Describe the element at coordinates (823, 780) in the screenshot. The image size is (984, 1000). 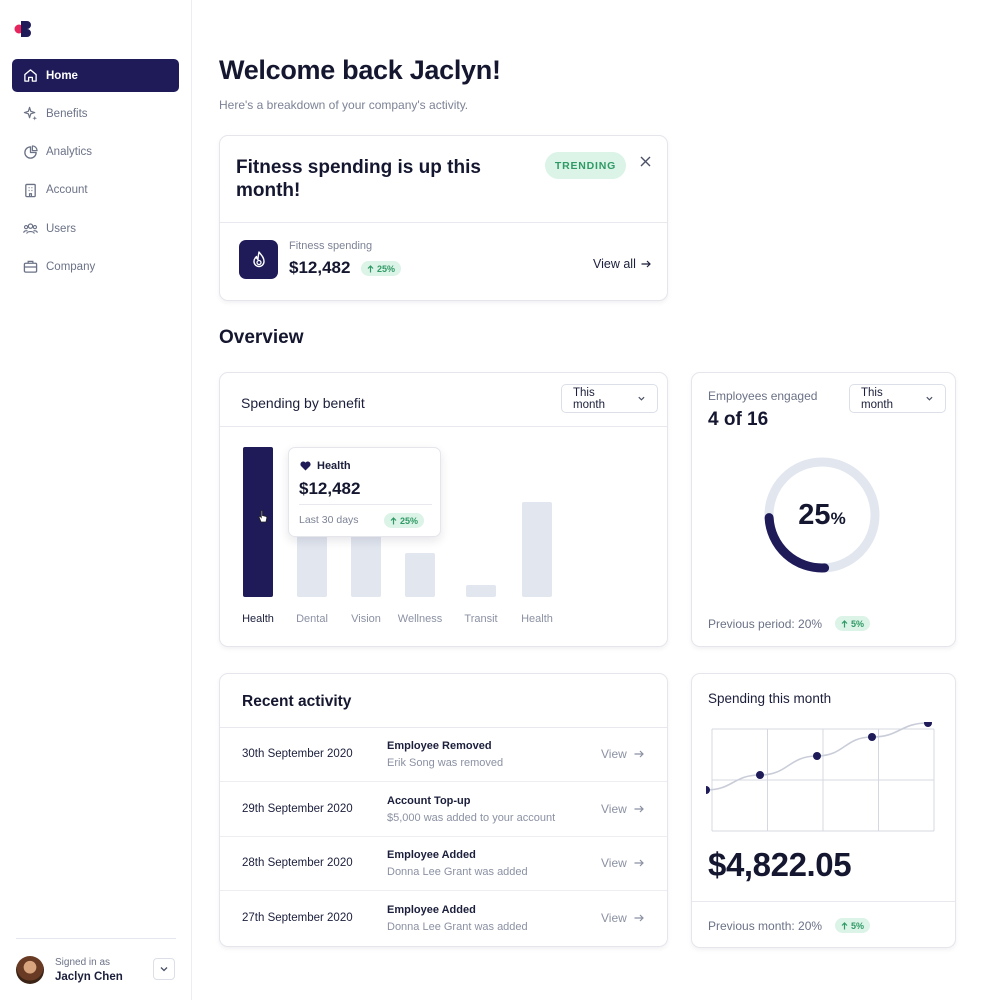
I see `chart-grid` at that location.